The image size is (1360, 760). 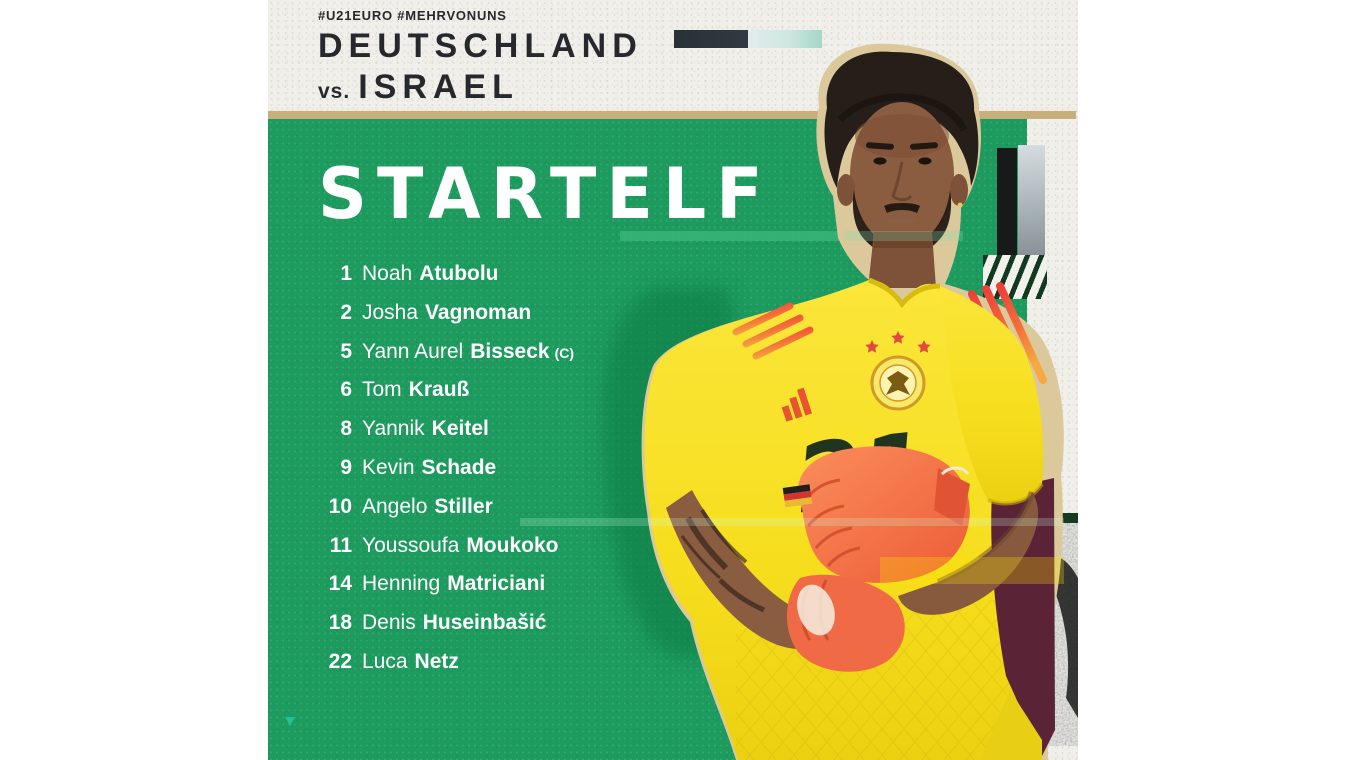 What do you see at coordinates (968, 553) in the screenshot?
I see `right-forearm` at bounding box center [968, 553].